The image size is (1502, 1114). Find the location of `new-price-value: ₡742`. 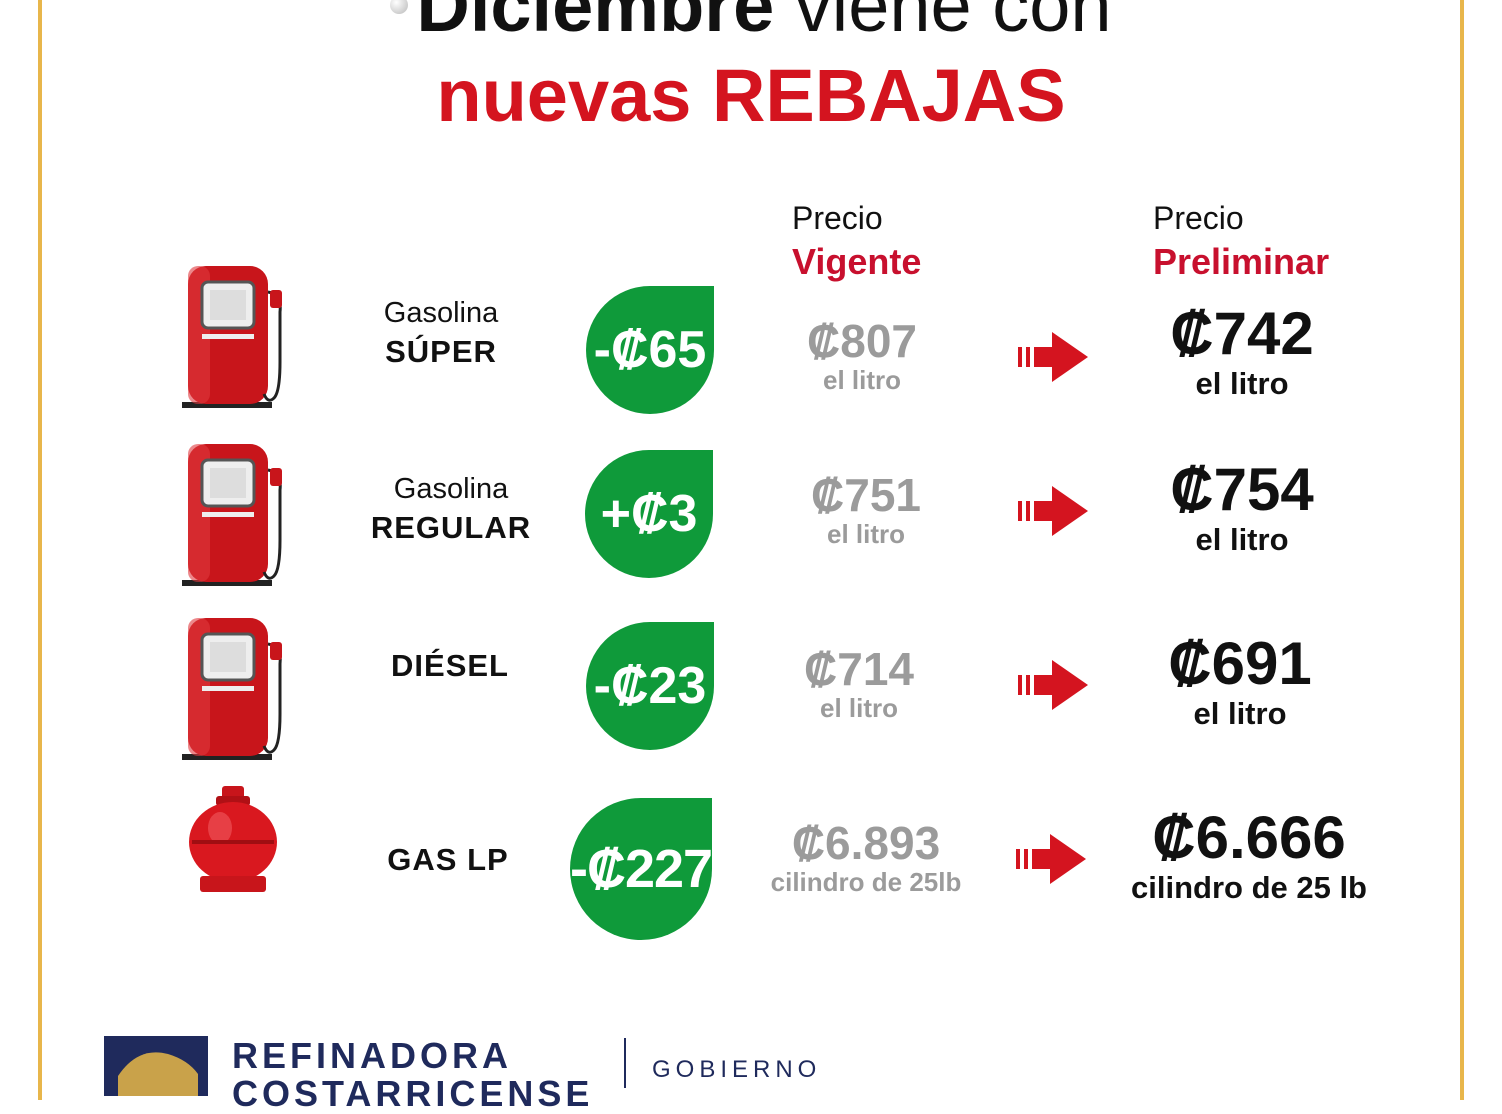

new-price-value: ₡742 is located at coordinates (1242, 333).